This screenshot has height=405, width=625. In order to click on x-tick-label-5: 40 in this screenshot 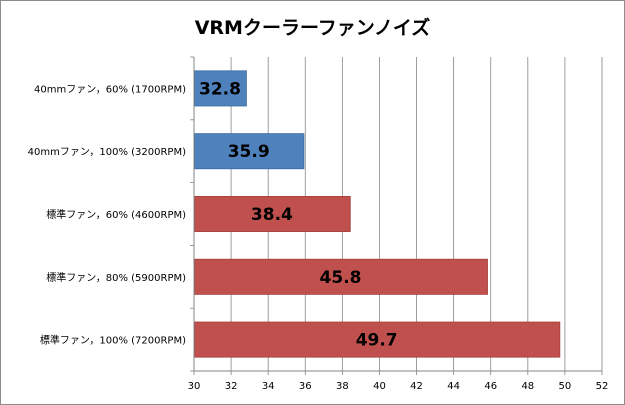, I will do `click(379, 386)`.